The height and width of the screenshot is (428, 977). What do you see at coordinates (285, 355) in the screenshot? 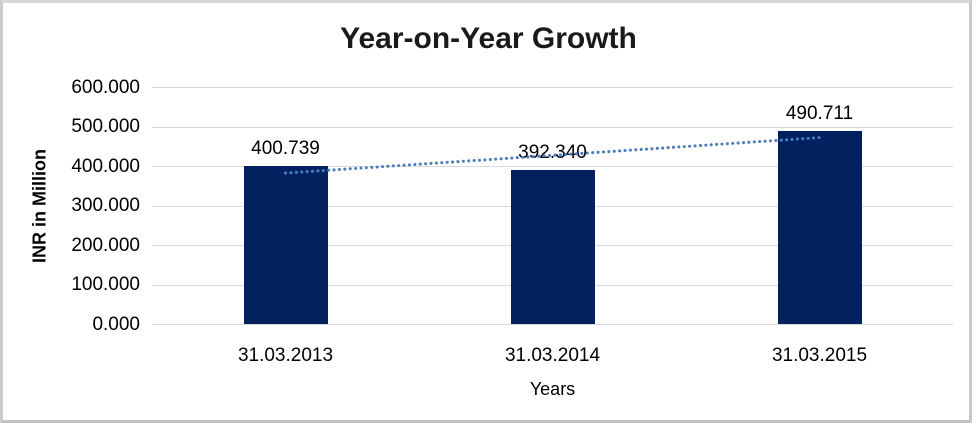
I see `x-tick-label: 31.03.2013` at bounding box center [285, 355].